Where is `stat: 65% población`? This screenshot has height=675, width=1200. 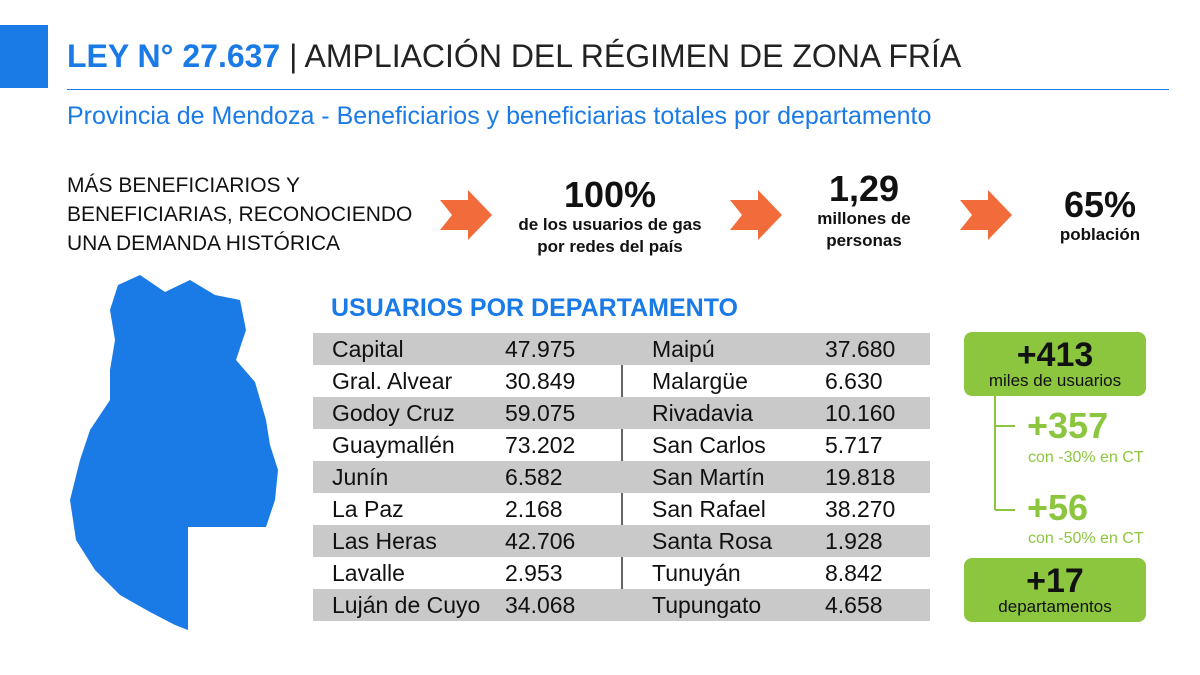 stat: 65% población is located at coordinates (1100, 216).